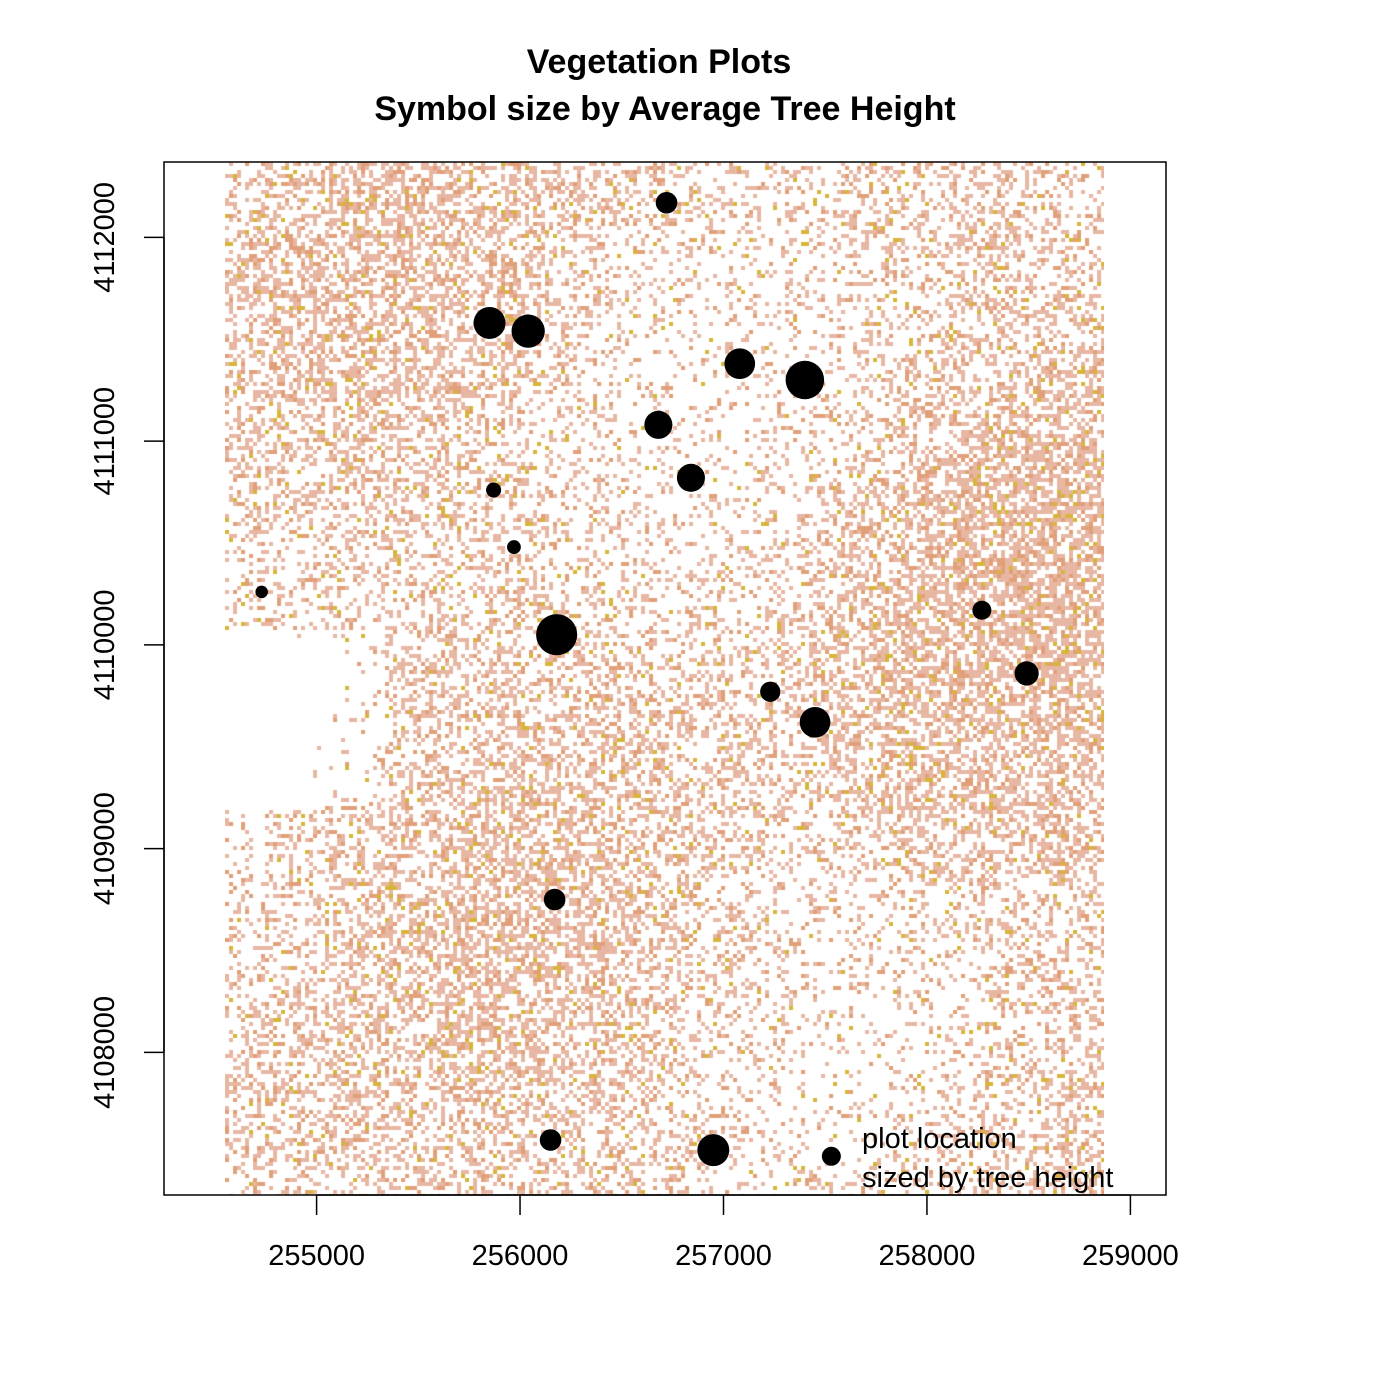 This screenshot has width=1400, height=1400. What do you see at coordinates (105, 645) in the screenshot?
I see `y-tick-label-2: 4110000` at bounding box center [105, 645].